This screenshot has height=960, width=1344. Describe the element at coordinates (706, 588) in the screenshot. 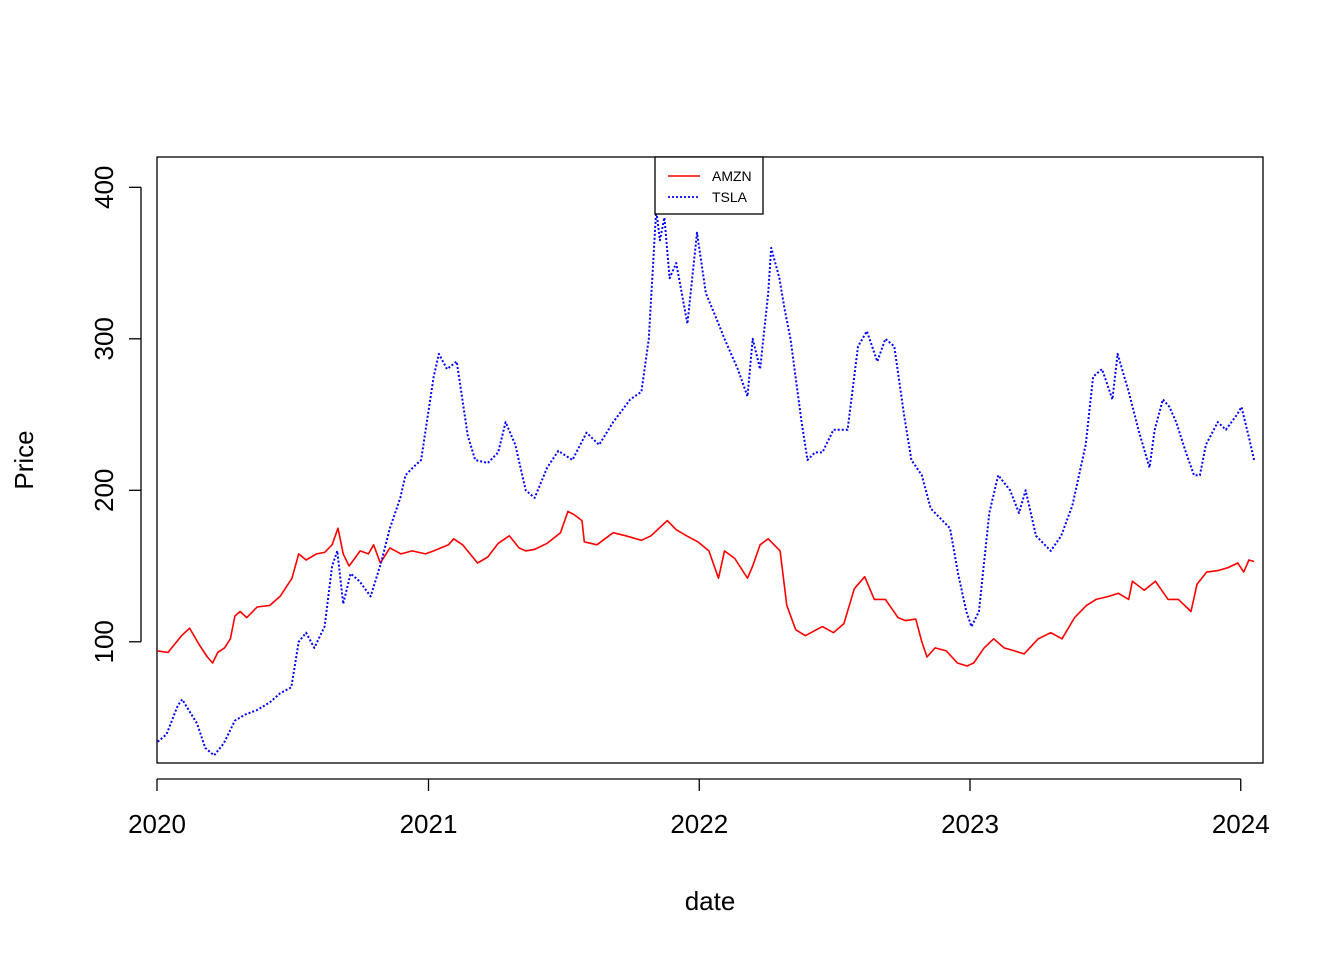

I see `series-line-amzn` at that location.